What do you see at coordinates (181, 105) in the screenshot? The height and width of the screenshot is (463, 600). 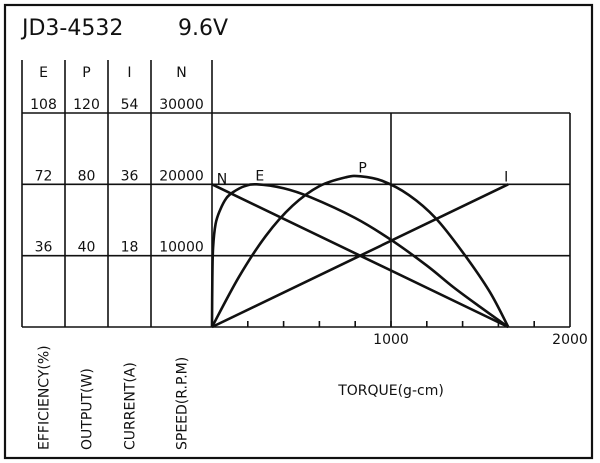 I see `y-tick-label: 30000` at bounding box center [181, 105].